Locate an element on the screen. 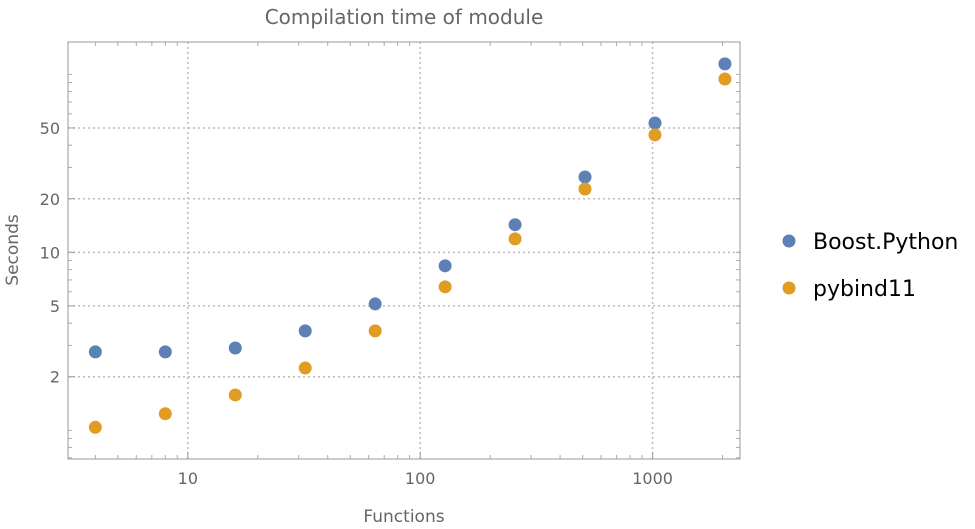  x-tick-label: 1000 is located at coordinates (652, 478).